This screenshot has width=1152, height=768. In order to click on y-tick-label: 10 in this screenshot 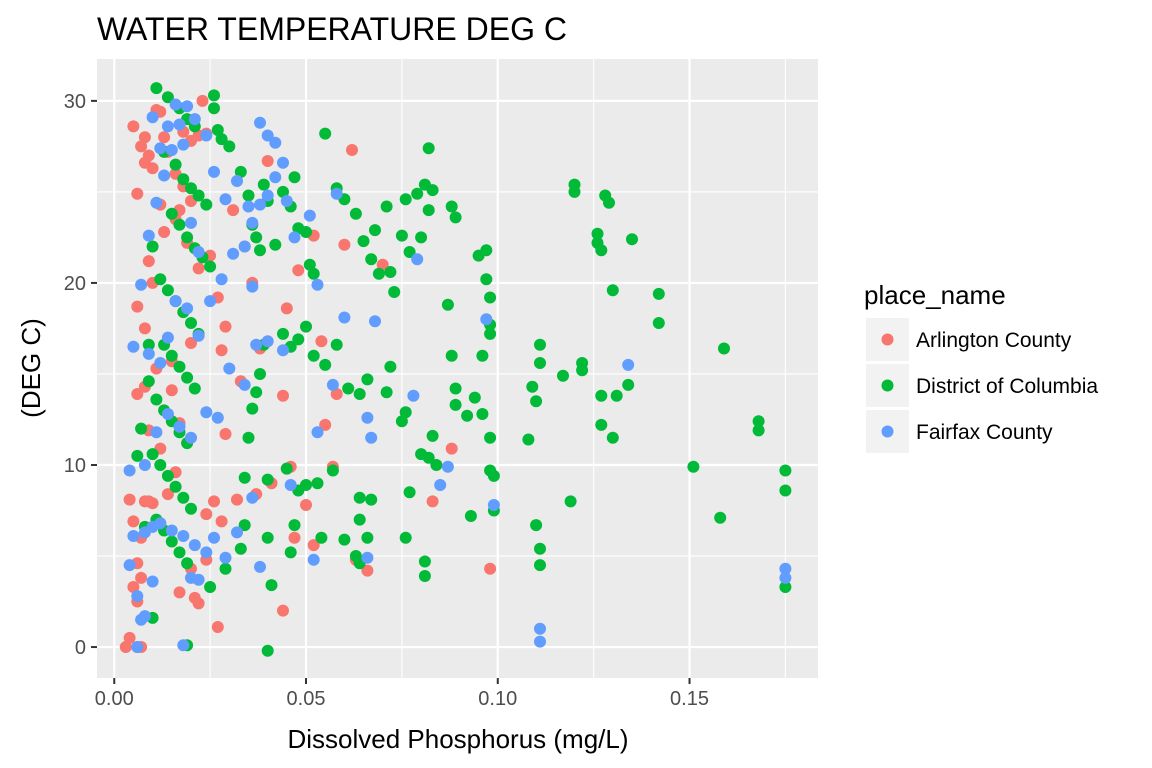, I will do `click(75, 466)`.